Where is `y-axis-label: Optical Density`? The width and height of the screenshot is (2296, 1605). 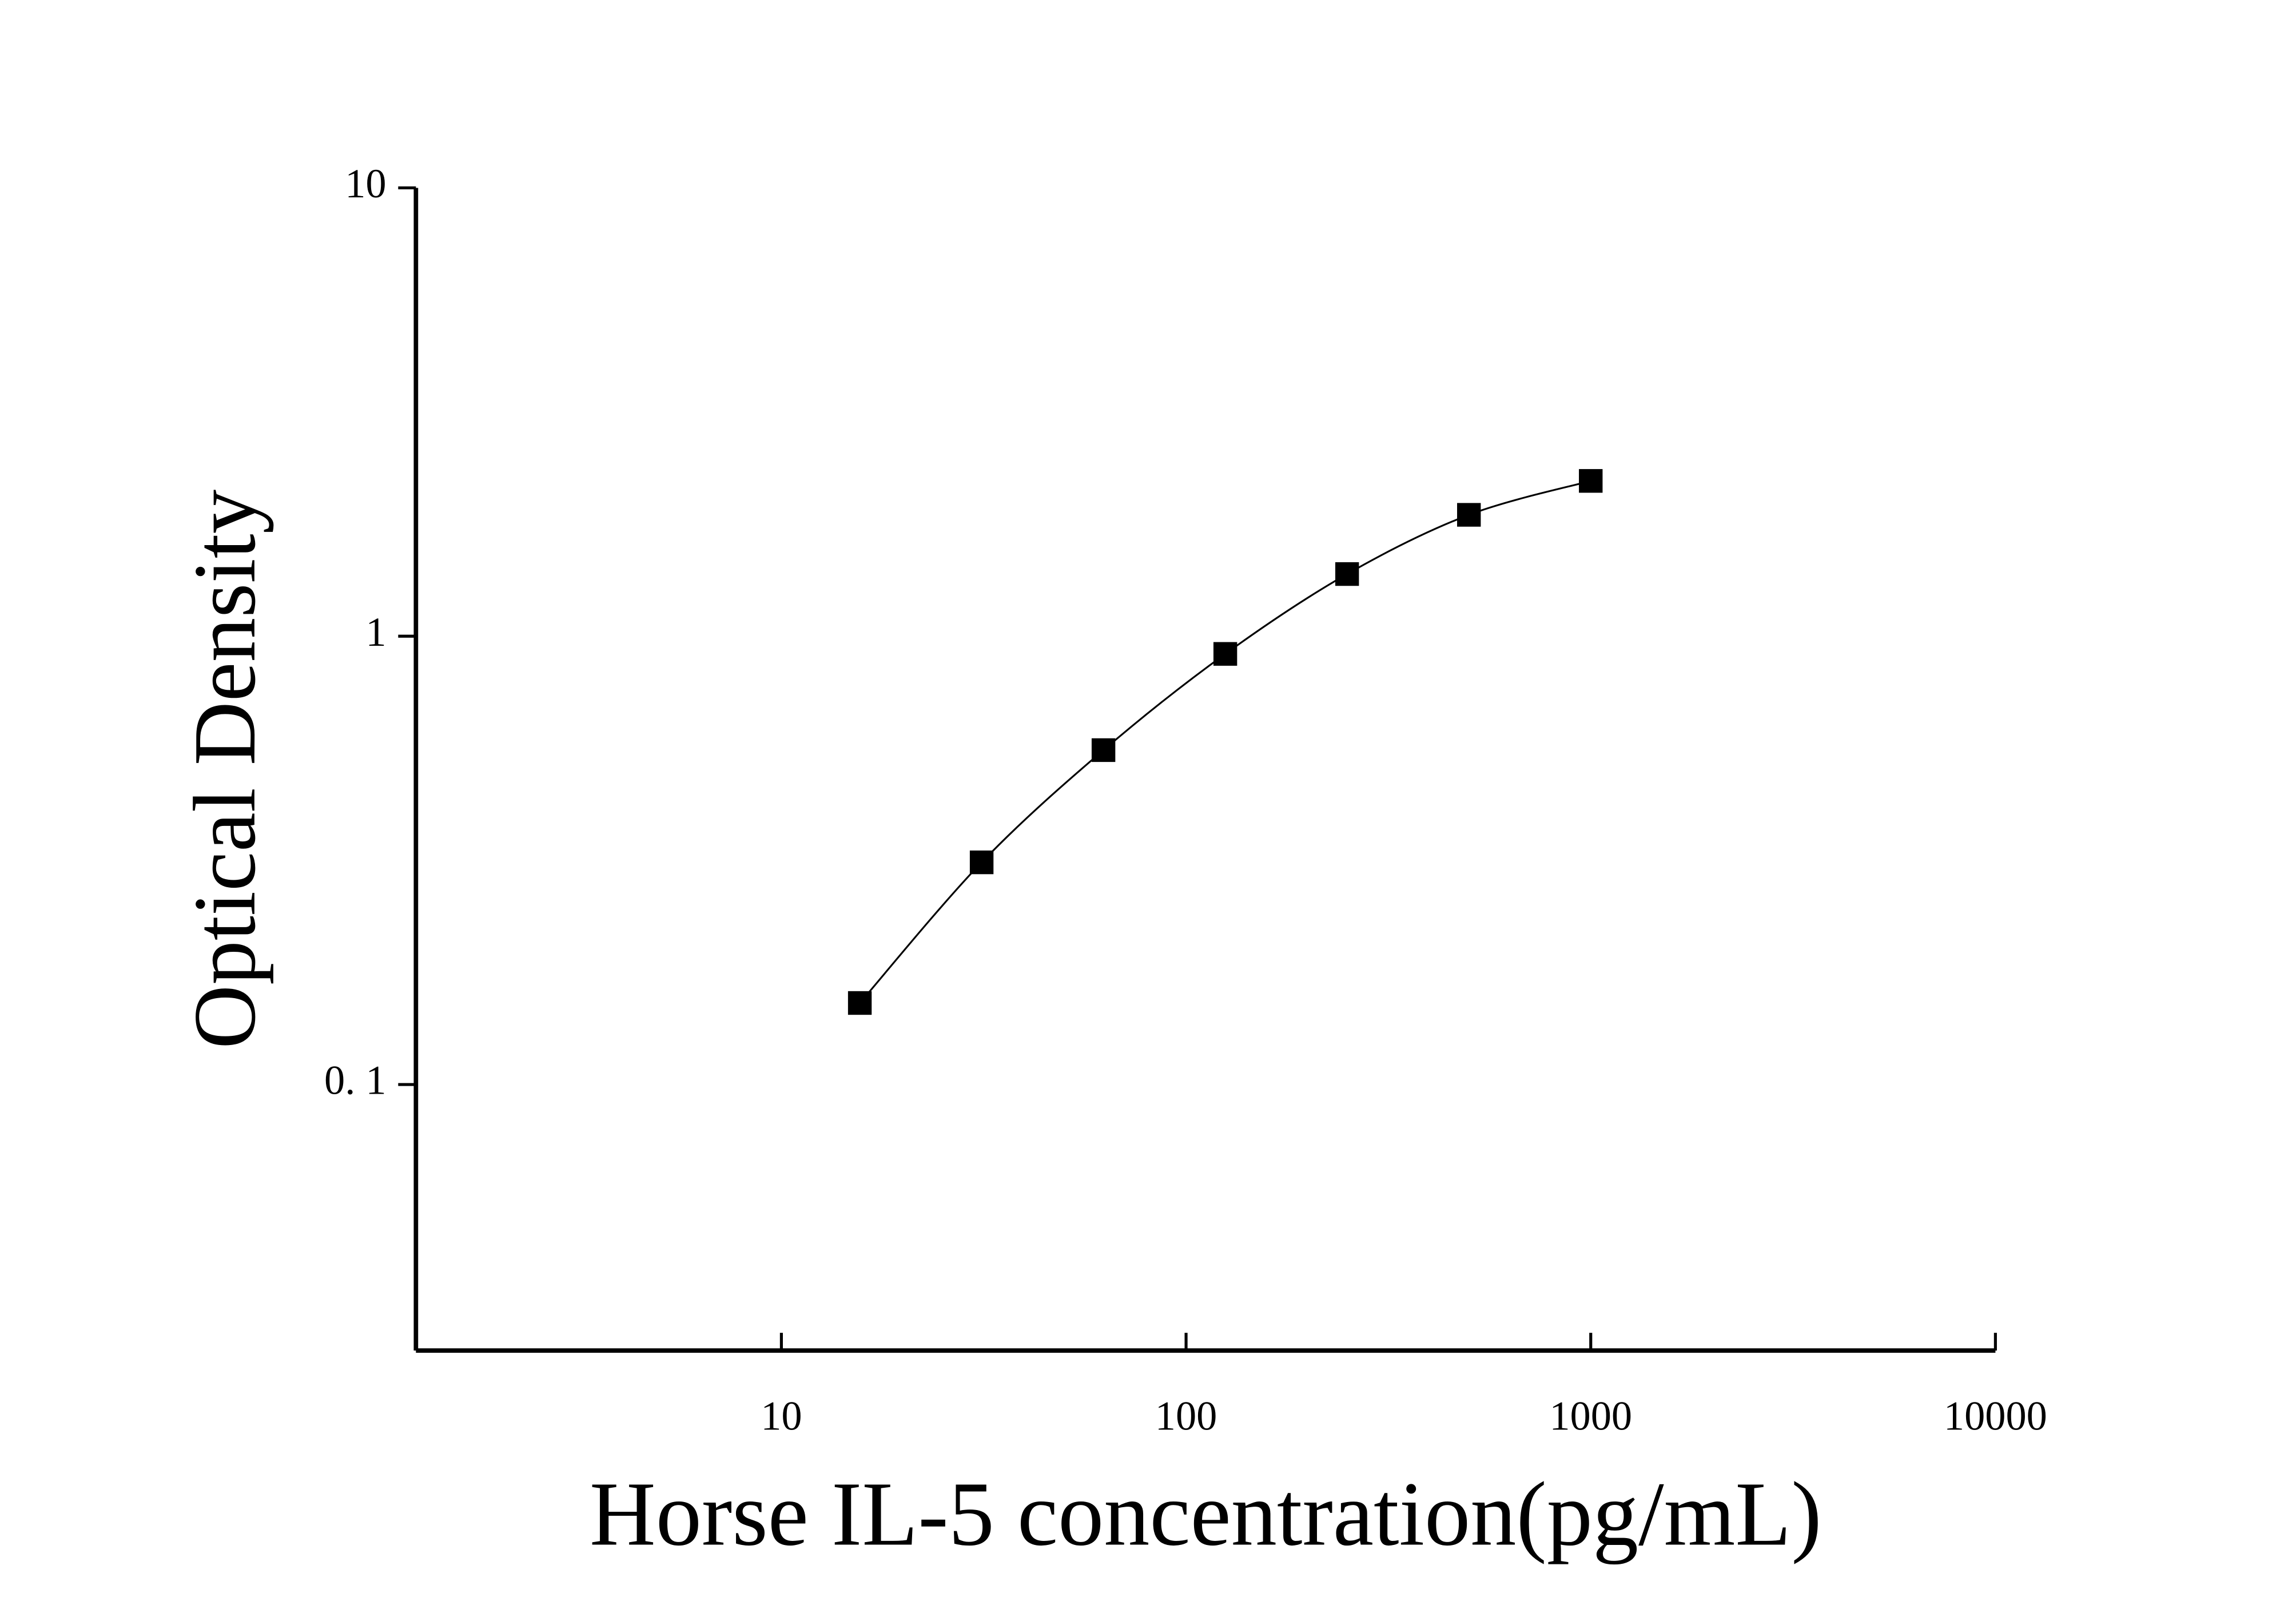
y-axis-label: Optical Density is located at coordinates (225, 769).